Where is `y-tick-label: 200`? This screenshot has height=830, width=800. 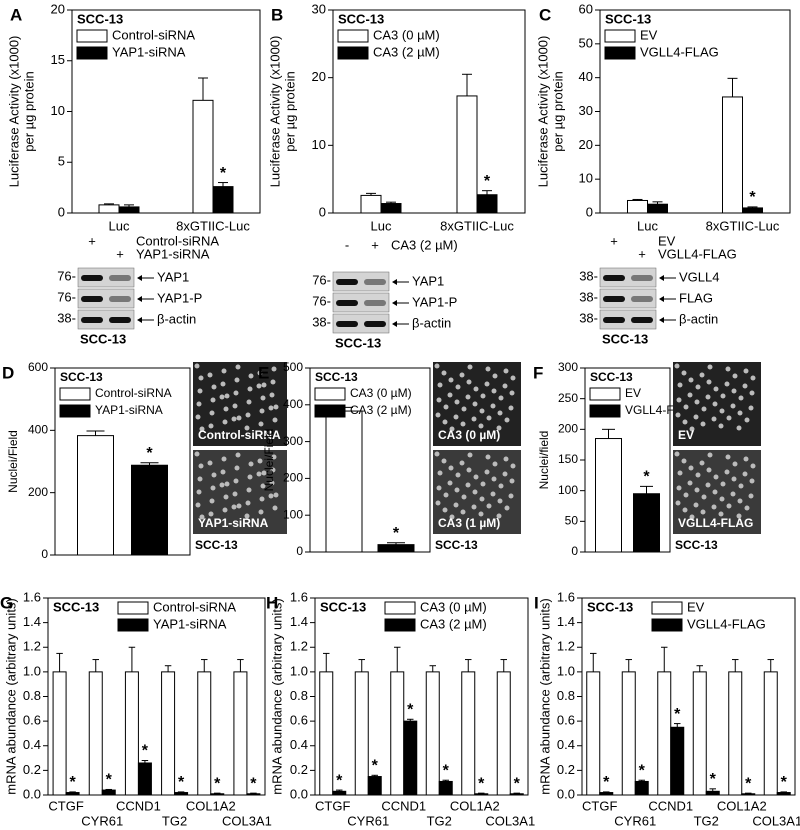
y-tick-label: 200 is located at coordinates (293, 478).